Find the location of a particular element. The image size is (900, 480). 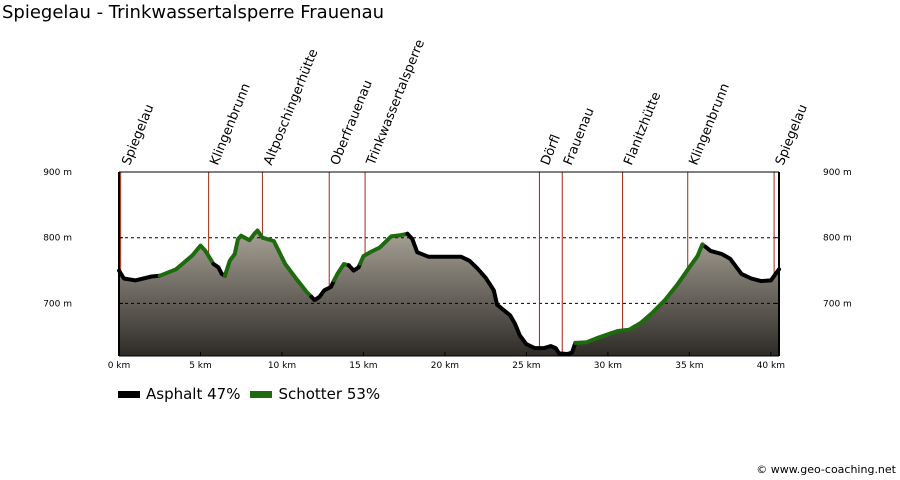

x-tick-label: 5 km is located at coordinates (200, 366).